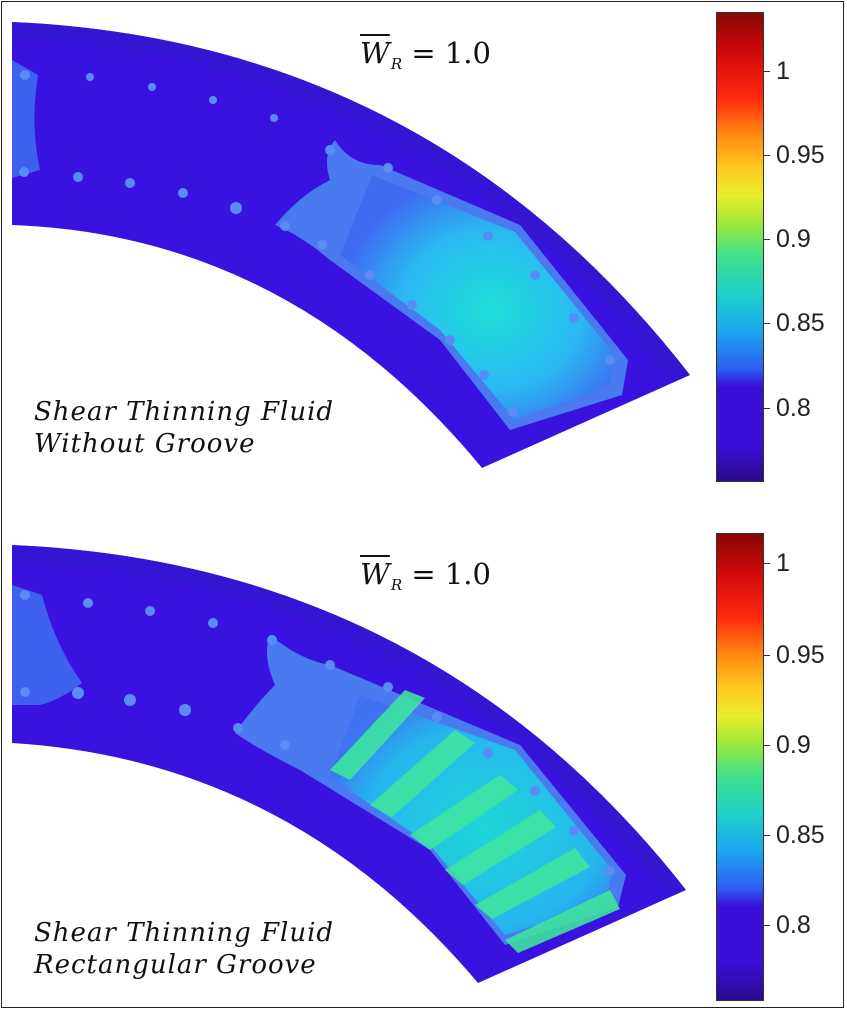  What do you see at coordinates (175, 965) in the screenshot?
I see `caption-line-2: Rectangular Groove` at bounding box center [175, 965].